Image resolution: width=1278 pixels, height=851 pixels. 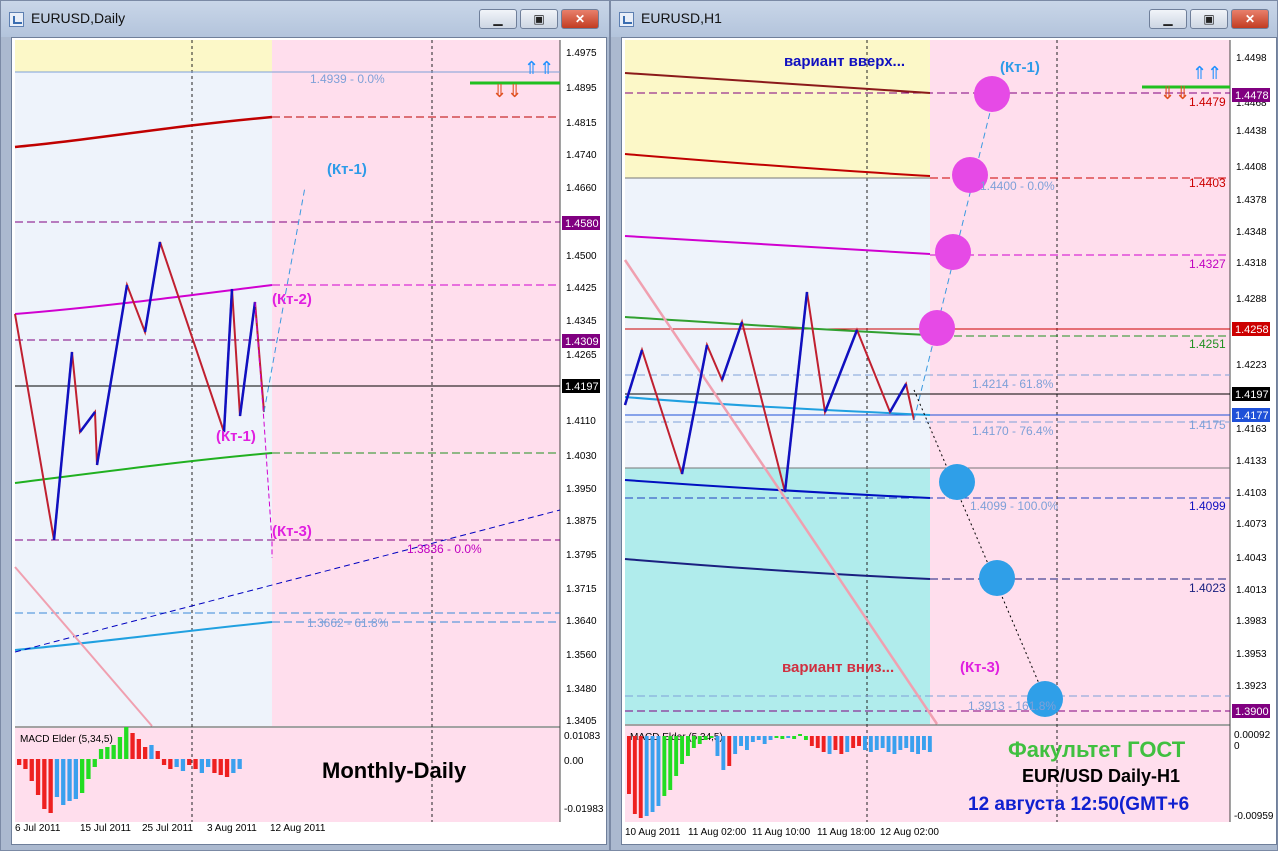 What do you see at coordinates (78, 18) in the screenshot?
I see `left-window-title: EURUSD,Daily` at bounding box center [78, 18].